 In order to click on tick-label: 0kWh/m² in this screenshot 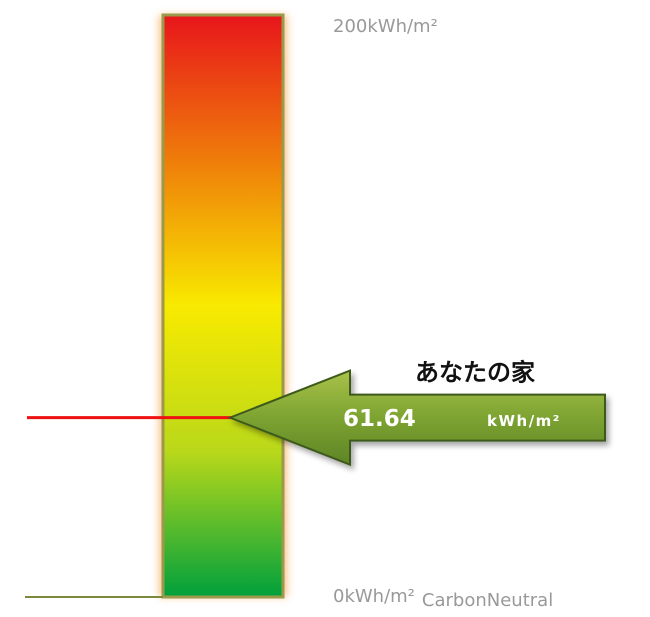, I will do `click(374, 596)`.